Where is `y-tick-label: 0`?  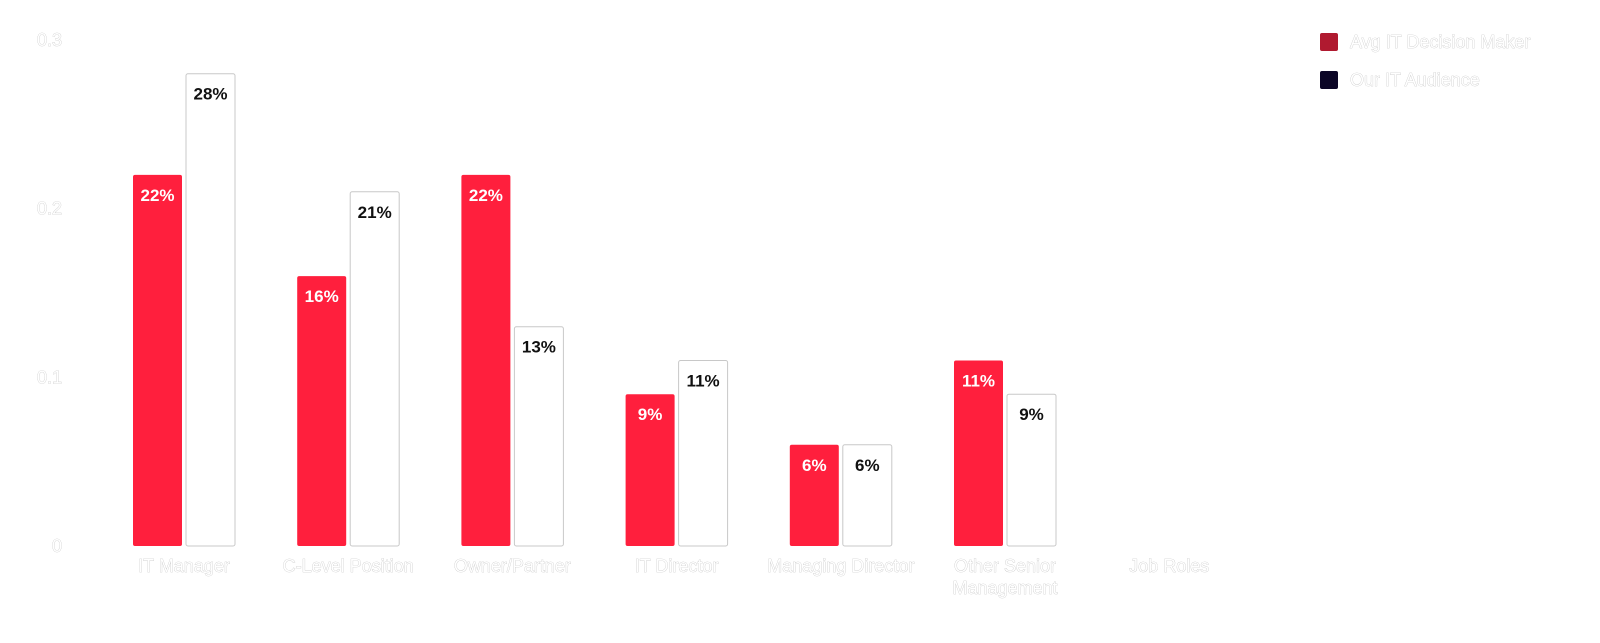 y-tick-label: 0 is located at coordinates (57, 546).